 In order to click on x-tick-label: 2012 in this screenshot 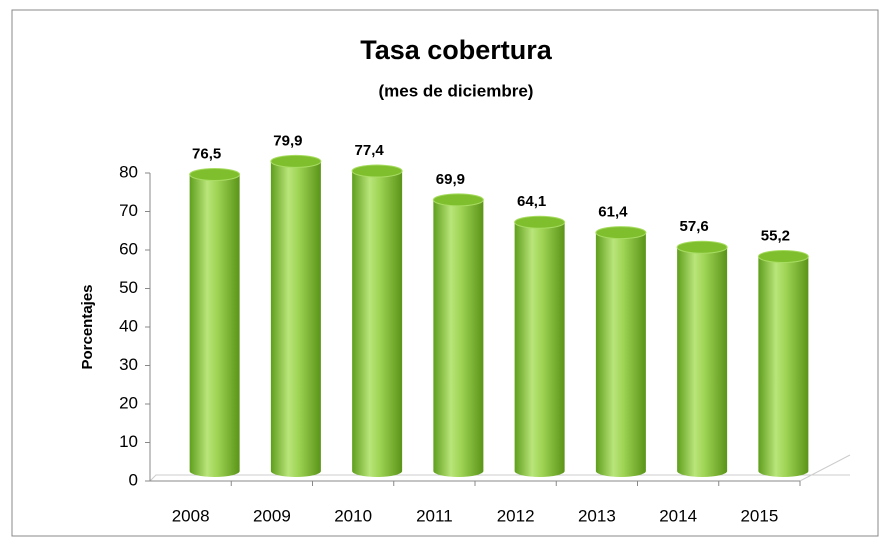, I will do `click(516, 515)`.